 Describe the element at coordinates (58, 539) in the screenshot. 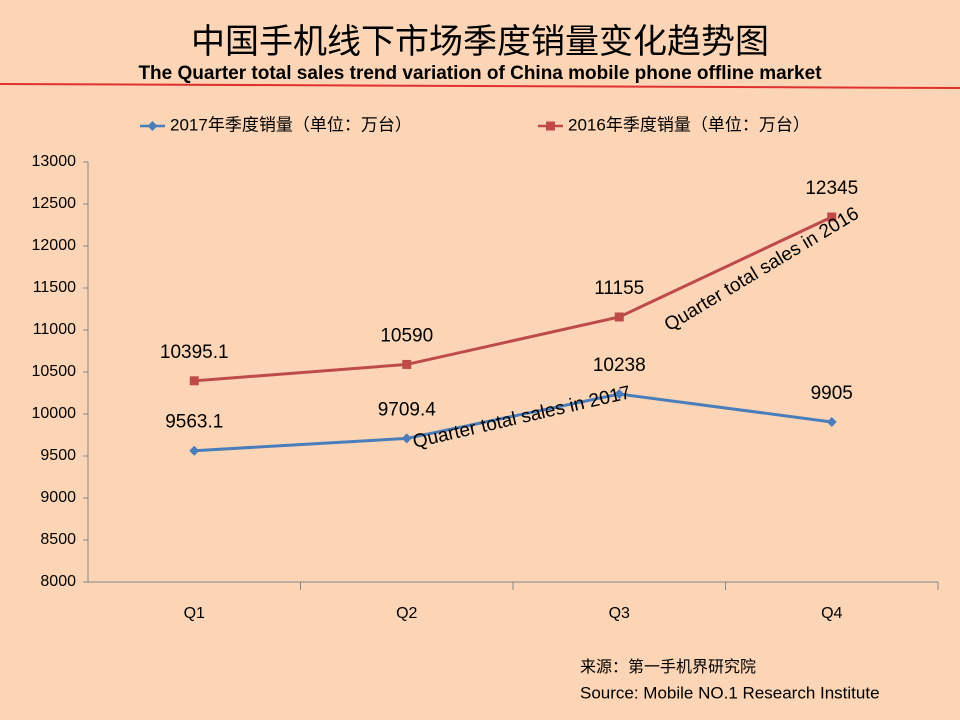

I see `y-tick-label: 8500` at that location.